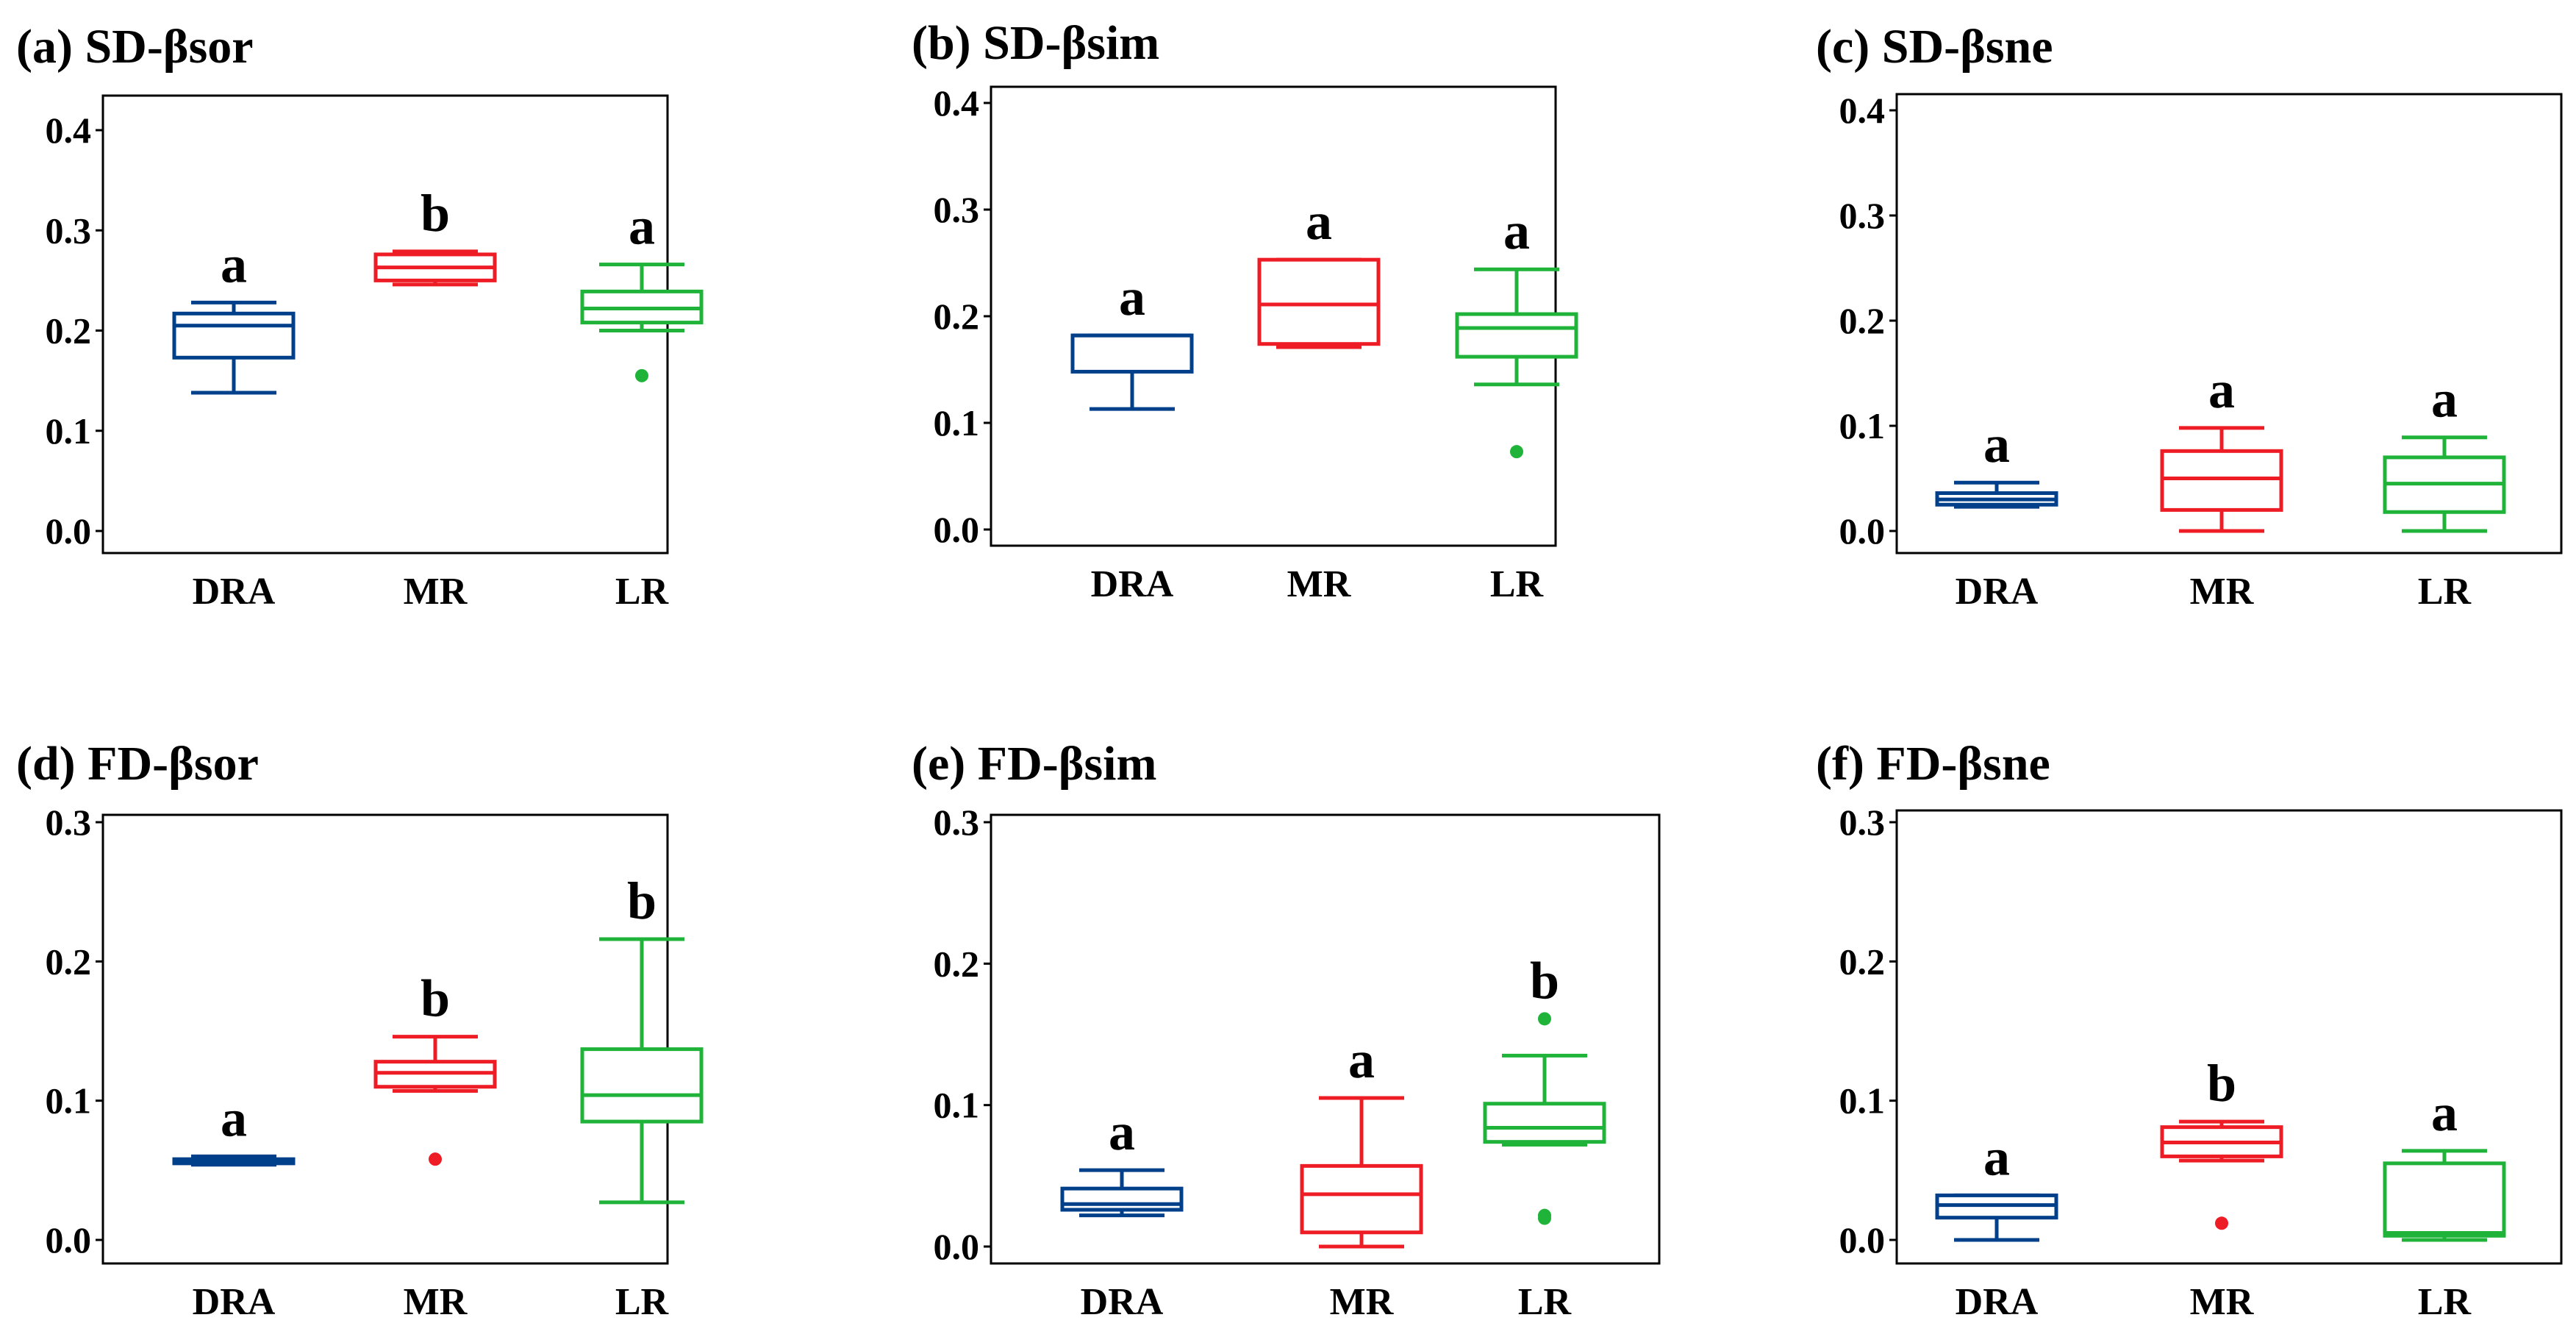 The height and width of the screenshot is (1337, 2576). What do you see at coordinates (1245, 310) in the screenshot?
I see `chart-panel-2: (b) SD-βsim 0.0 0.1 0.2 0.3 0.4 DRA MR LR a a a` at bounding box center [1245, 310].